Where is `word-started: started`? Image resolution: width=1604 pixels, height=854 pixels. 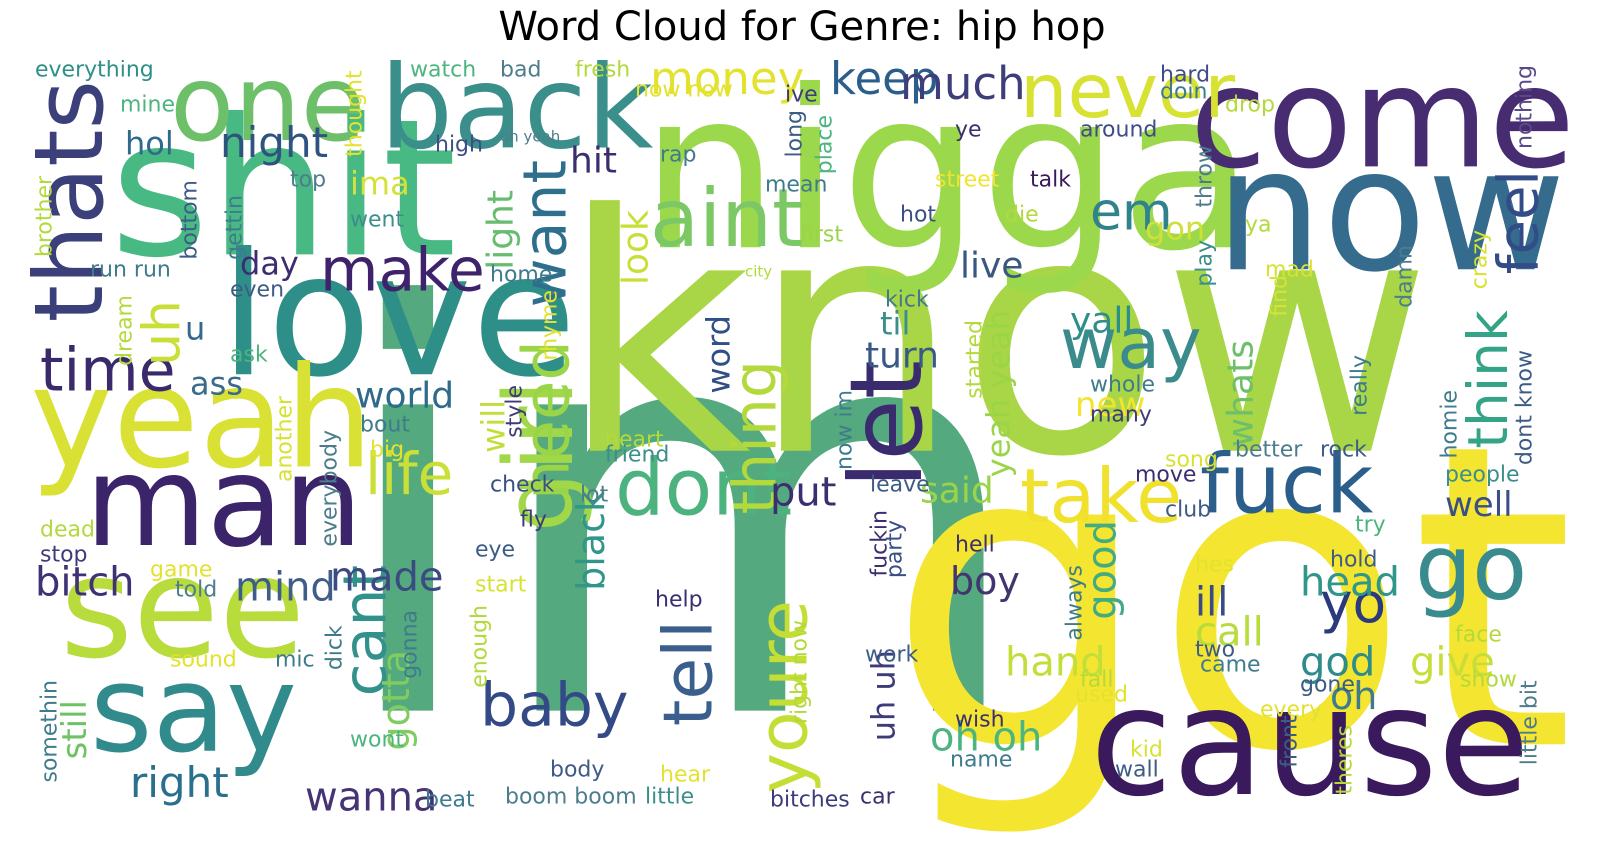
word-started: started is located at coordinates (975, 359).